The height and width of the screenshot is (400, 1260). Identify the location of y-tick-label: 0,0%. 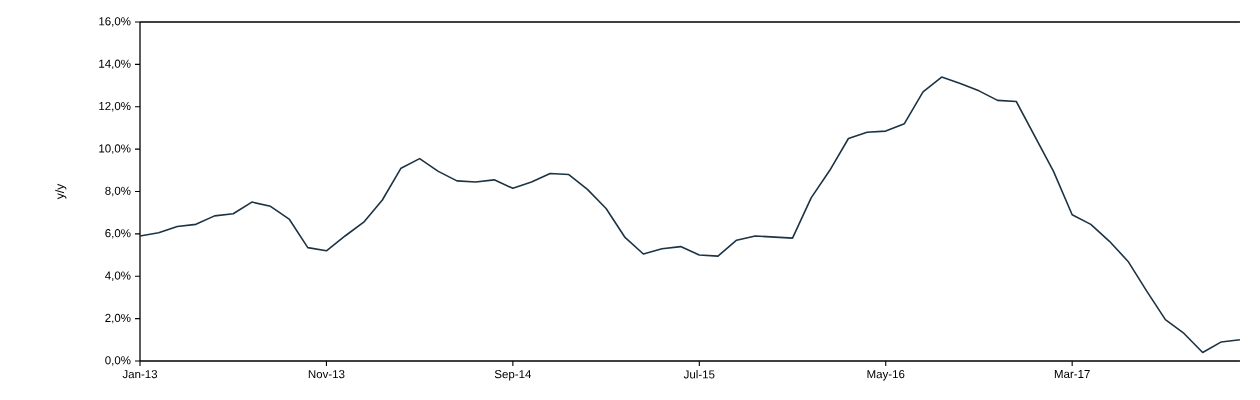
(118, 361).